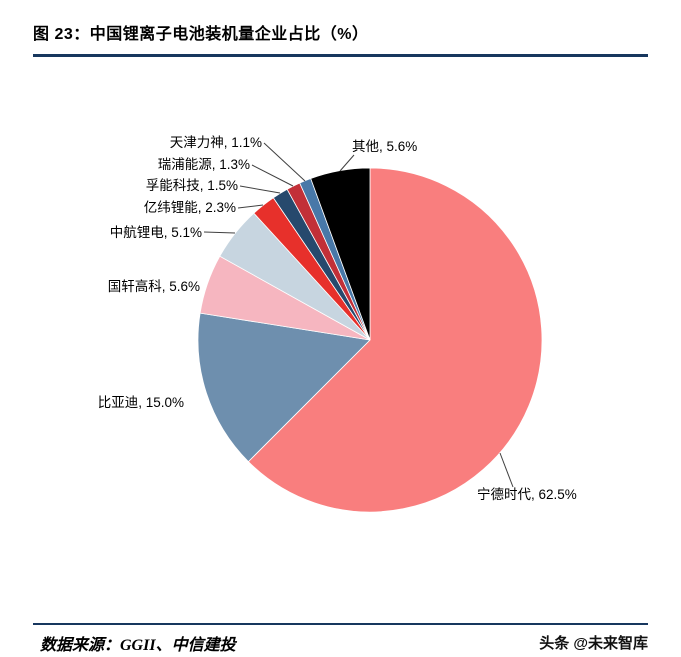 This screenshot has height=657, width=681. Describe the element at coordinates (204, 164) in the screenshot. I see `slice-label-7: 瑞浦能源, 1.3%` at that location.